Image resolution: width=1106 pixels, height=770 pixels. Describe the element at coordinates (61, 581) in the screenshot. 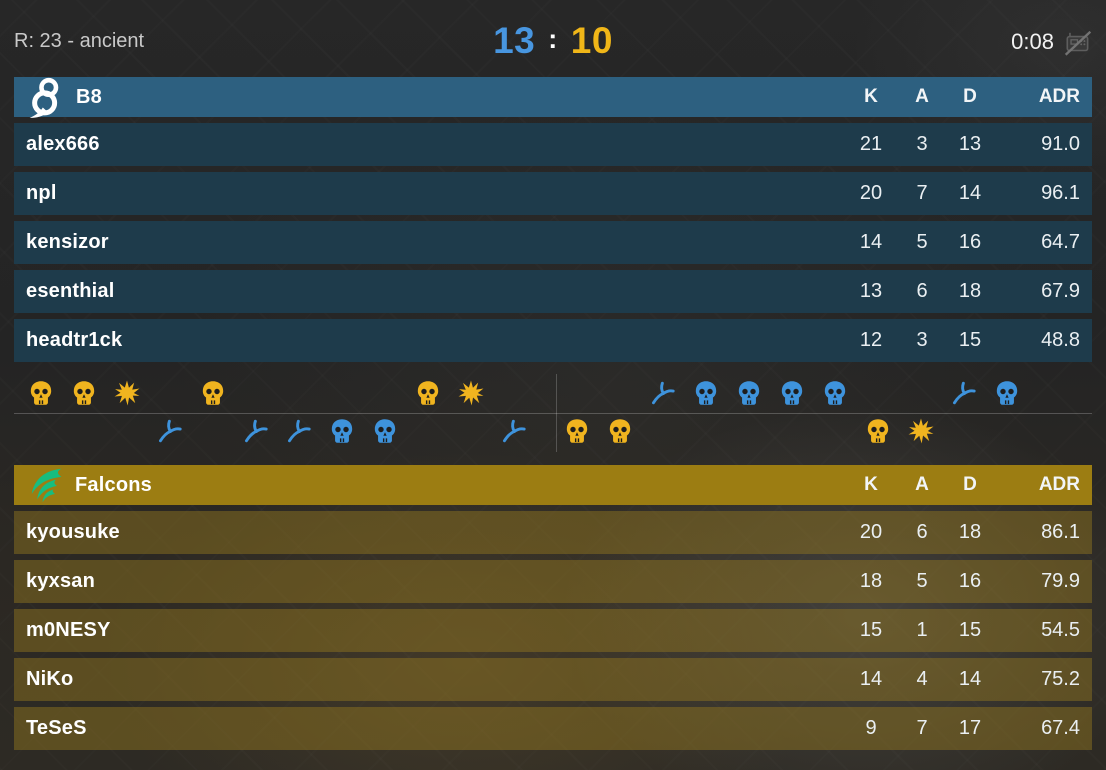

I see `player-name: kyxsan` at that location.